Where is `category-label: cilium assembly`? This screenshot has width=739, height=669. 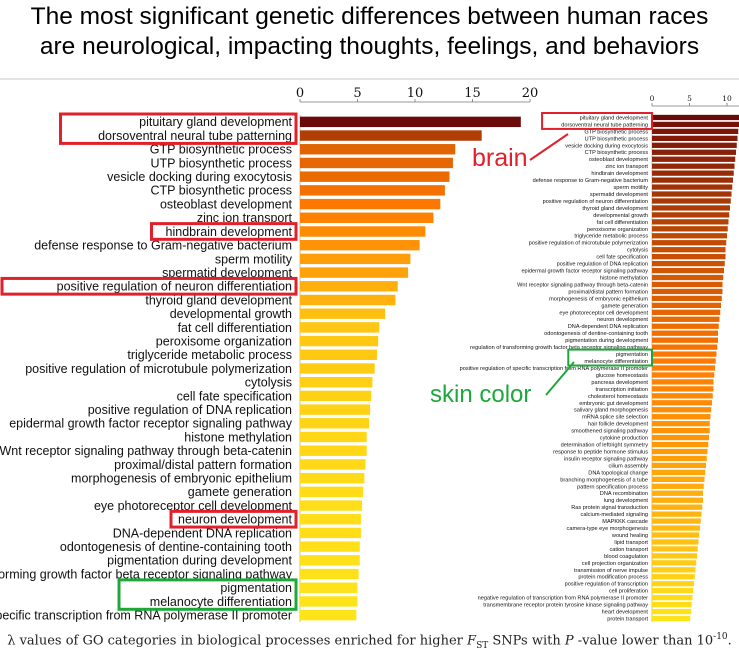 category-label: cilium assembly is located at coordinates (629, 466).